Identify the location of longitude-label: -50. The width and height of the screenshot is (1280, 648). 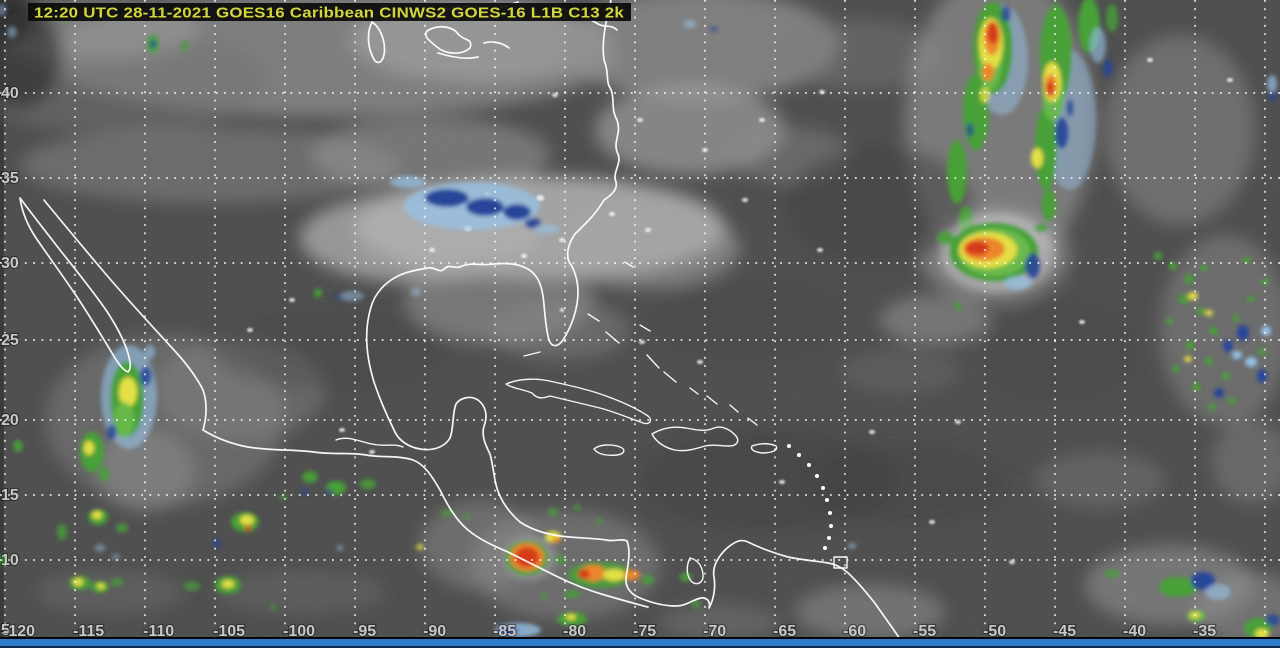
(994, 631).